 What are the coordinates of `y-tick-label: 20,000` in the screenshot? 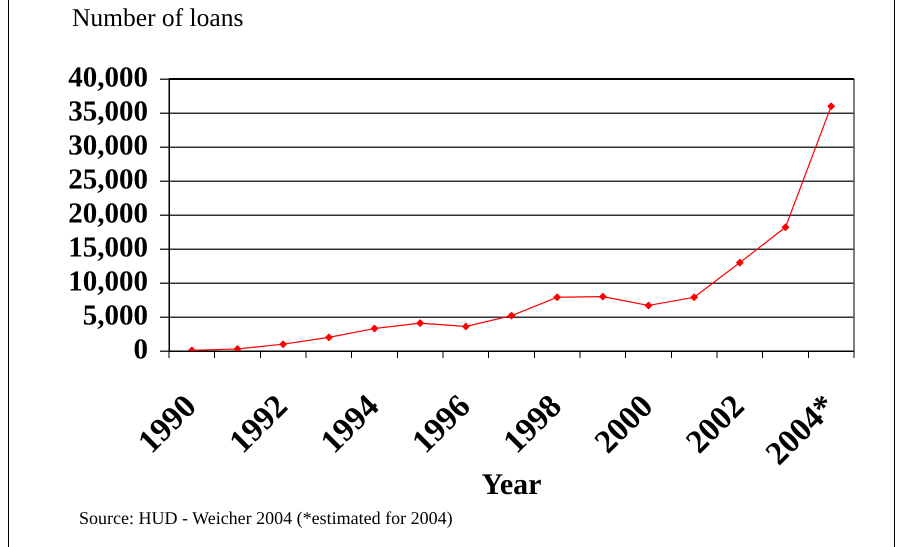 It's located at (108, 213).